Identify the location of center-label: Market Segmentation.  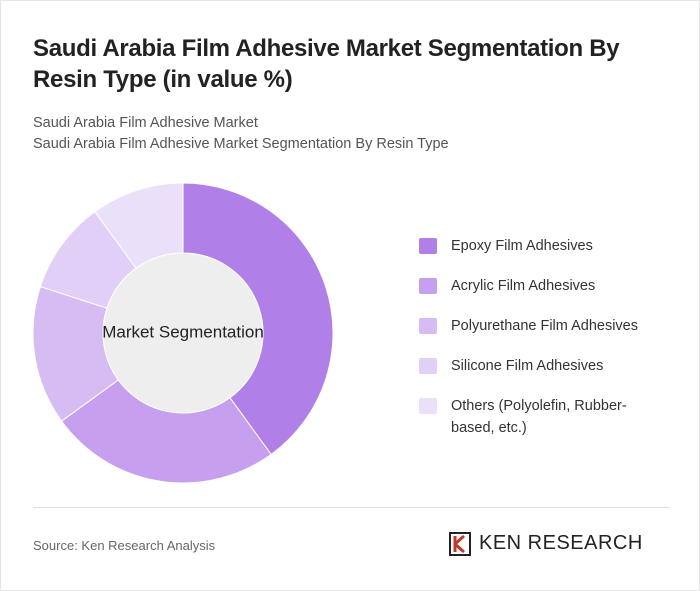
(183, 331).